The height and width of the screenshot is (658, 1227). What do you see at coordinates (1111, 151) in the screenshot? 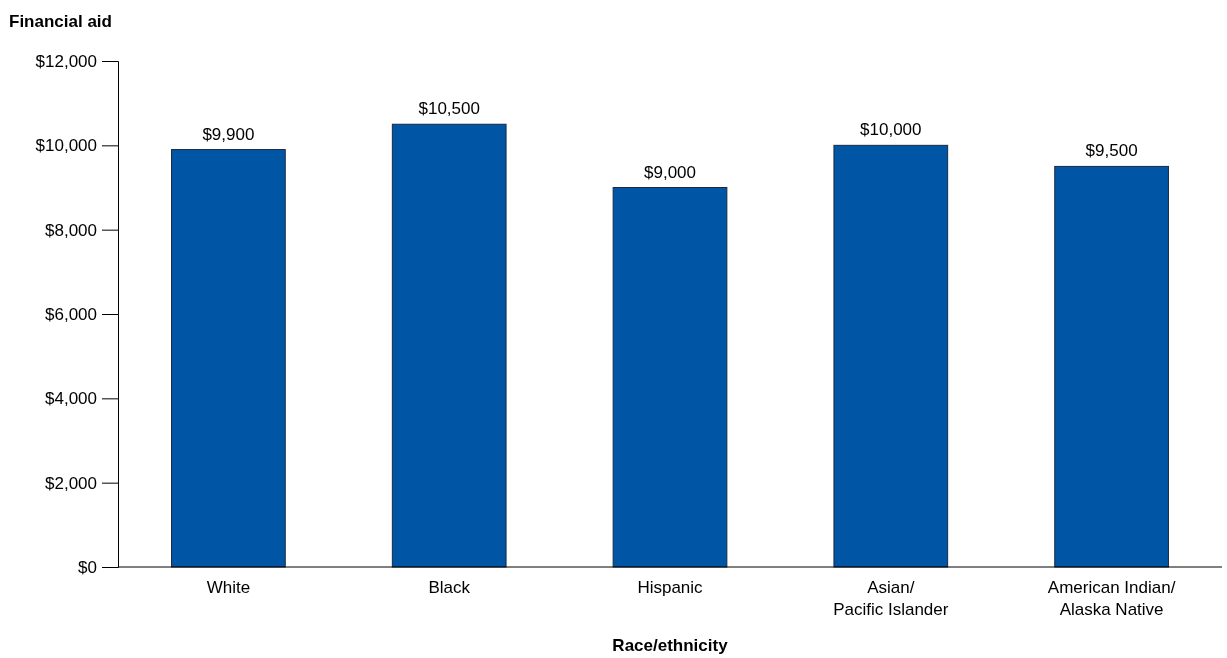
I see `data-label: $9,500` at bounding box center [1111, 151].